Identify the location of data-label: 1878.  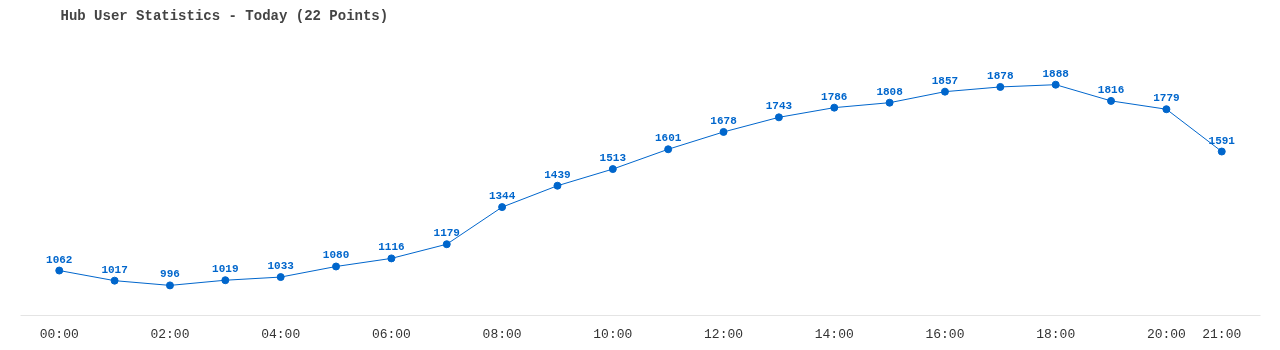
(1000, 75).